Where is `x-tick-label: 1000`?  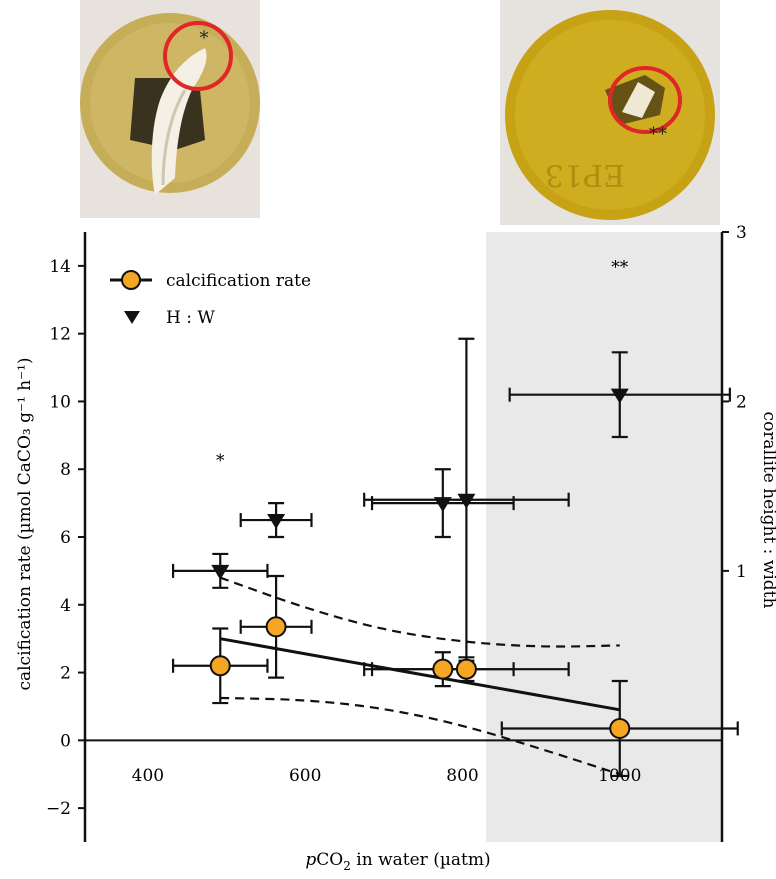
x-tick-label: 1000 is located at coordinates (619, 776).